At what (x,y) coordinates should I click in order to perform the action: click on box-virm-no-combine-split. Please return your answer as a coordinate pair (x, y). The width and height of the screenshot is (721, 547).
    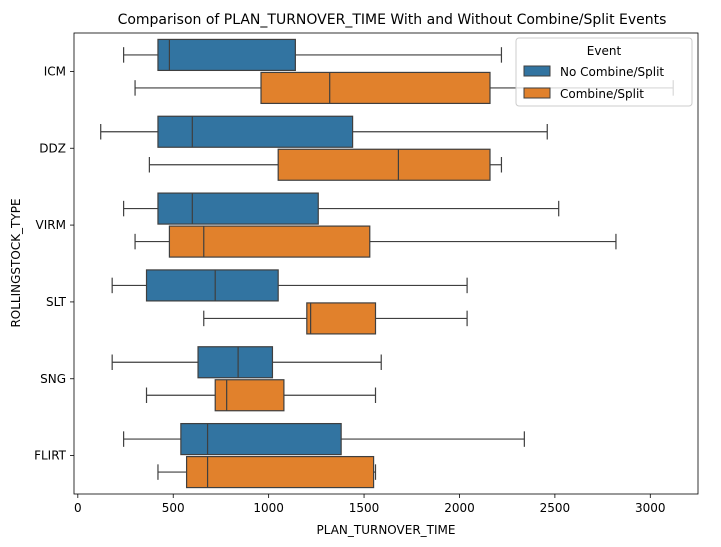
    Looking at the image, I should click on (238, 208).